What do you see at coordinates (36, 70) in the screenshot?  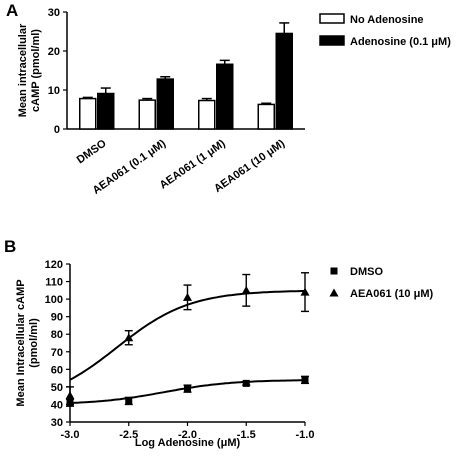 I see `y-axis-title-line: cAMP (pmol/ml)` at bounding box center [36, 70].